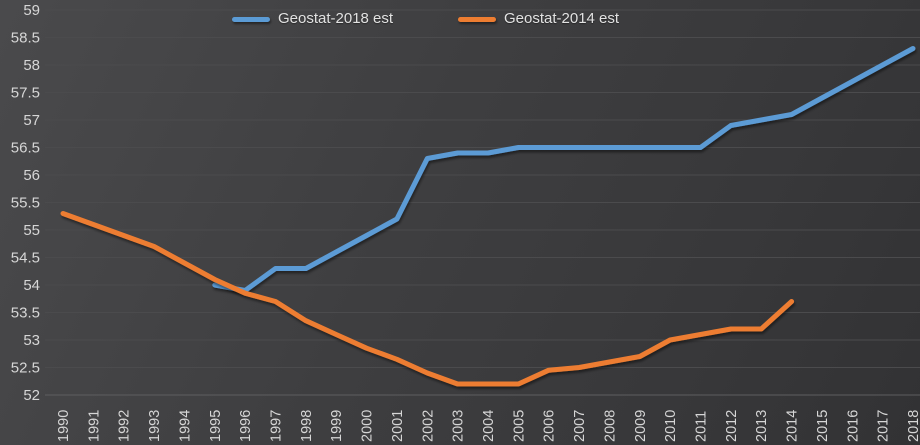  What do you see at coordinates (64, 426) in the screenshot?
I see `x-axis-tick-label: 1990` at bounding box center [64, 426].